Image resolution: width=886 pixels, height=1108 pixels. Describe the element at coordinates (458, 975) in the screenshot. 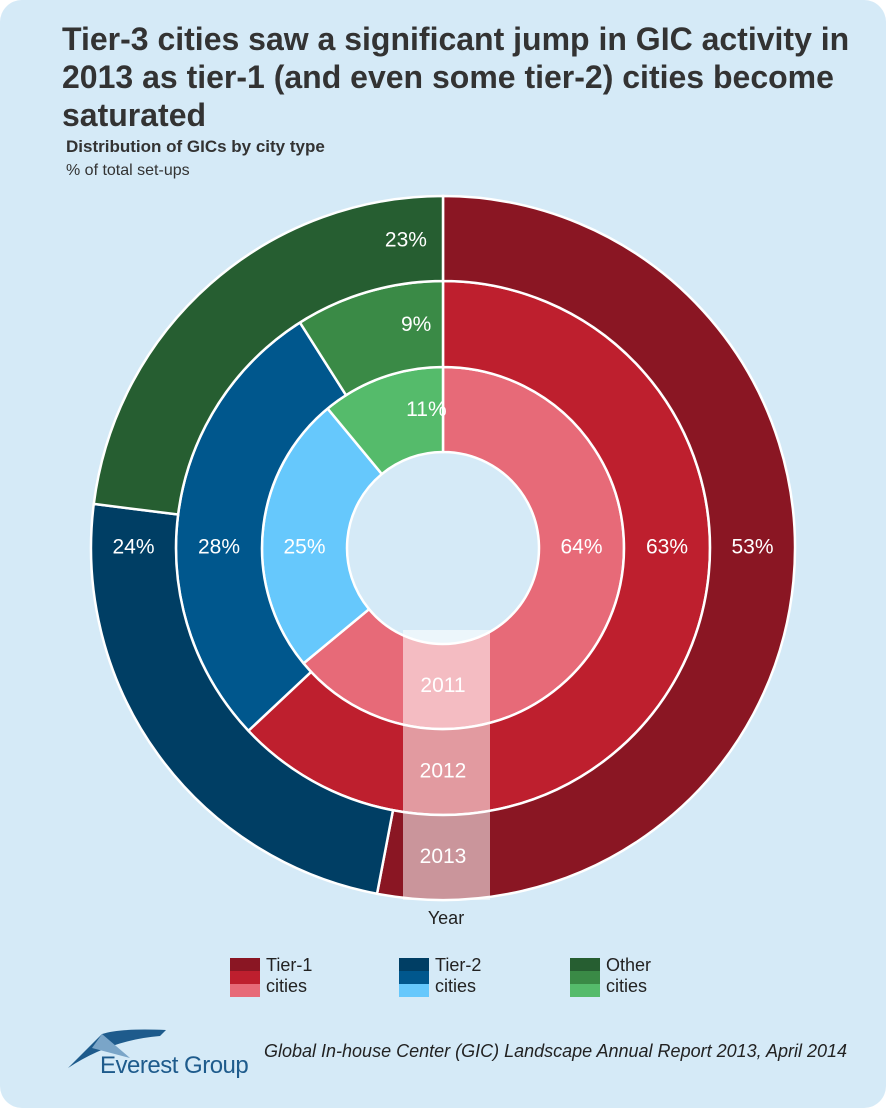

I see `legend-label: Tier-2 cities` at that location.